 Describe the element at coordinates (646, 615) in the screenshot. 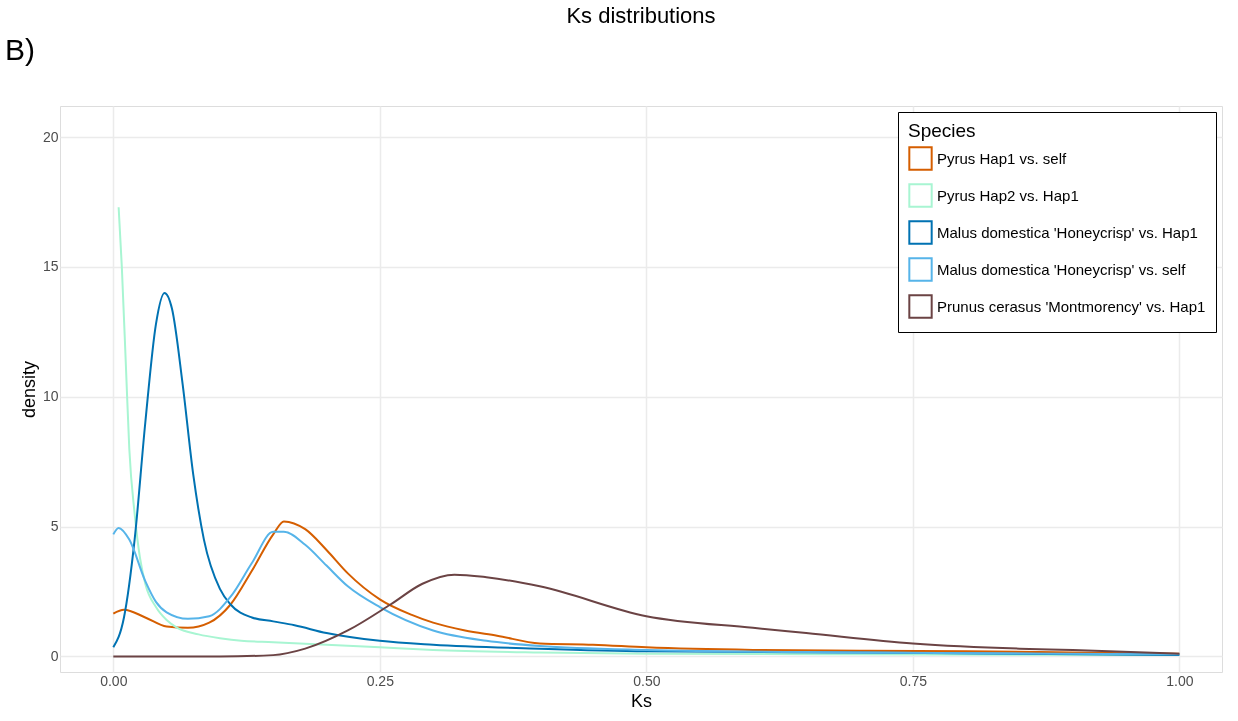

I see `line-series` at that location.